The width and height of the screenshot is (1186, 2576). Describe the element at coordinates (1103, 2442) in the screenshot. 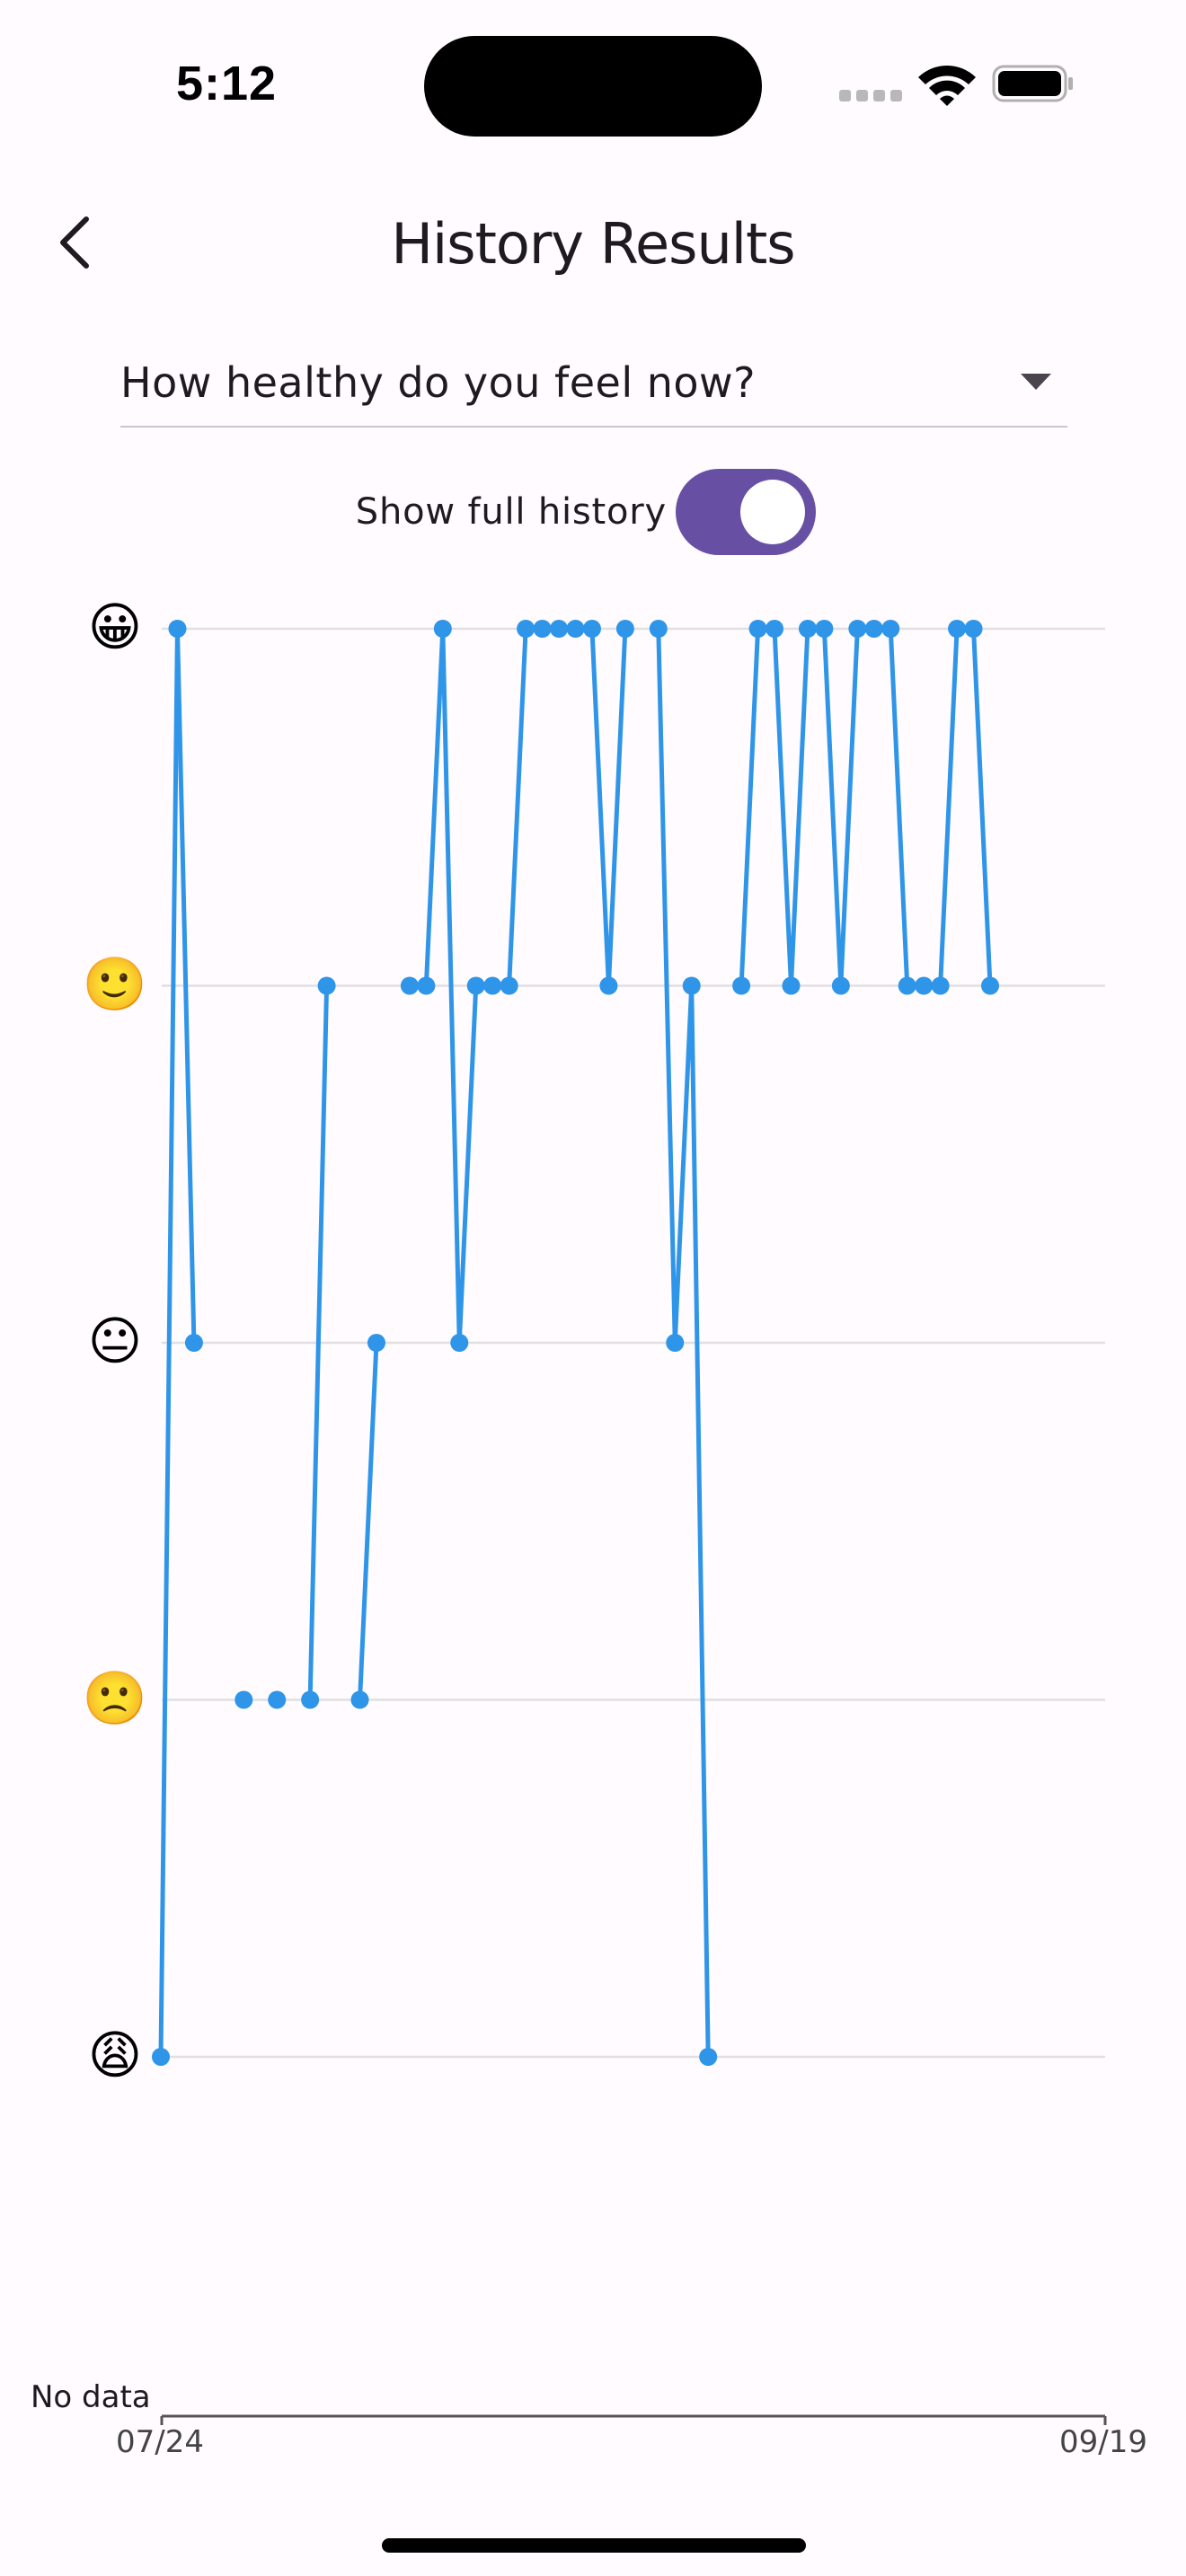

I see `x-end-label: 09/19` at that location.